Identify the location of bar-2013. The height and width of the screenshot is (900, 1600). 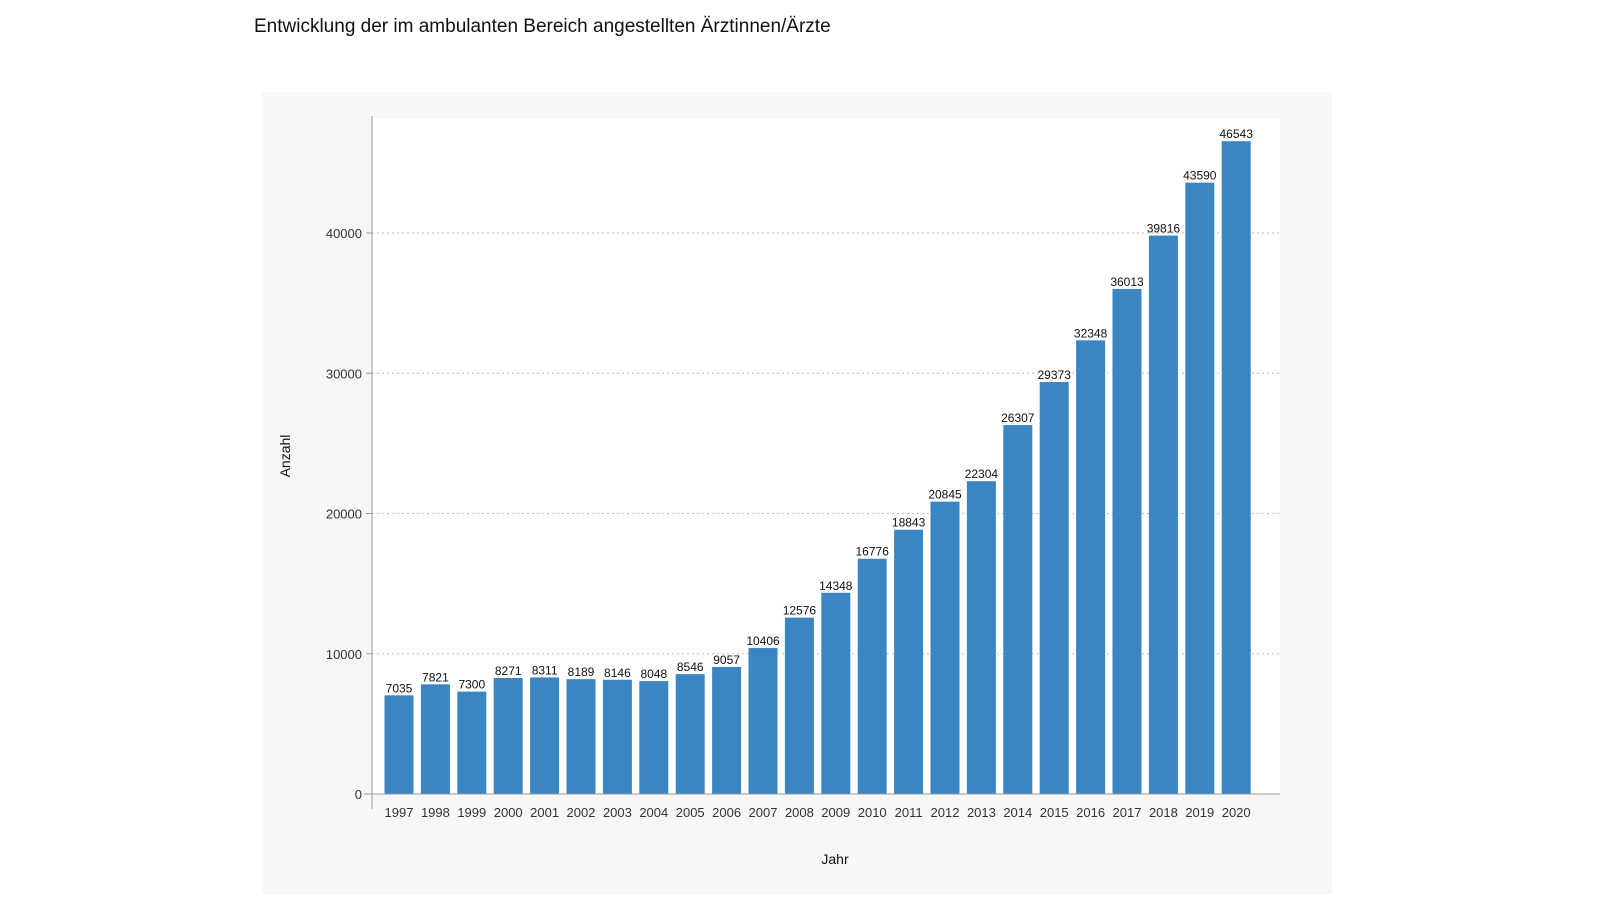
(981, 637).